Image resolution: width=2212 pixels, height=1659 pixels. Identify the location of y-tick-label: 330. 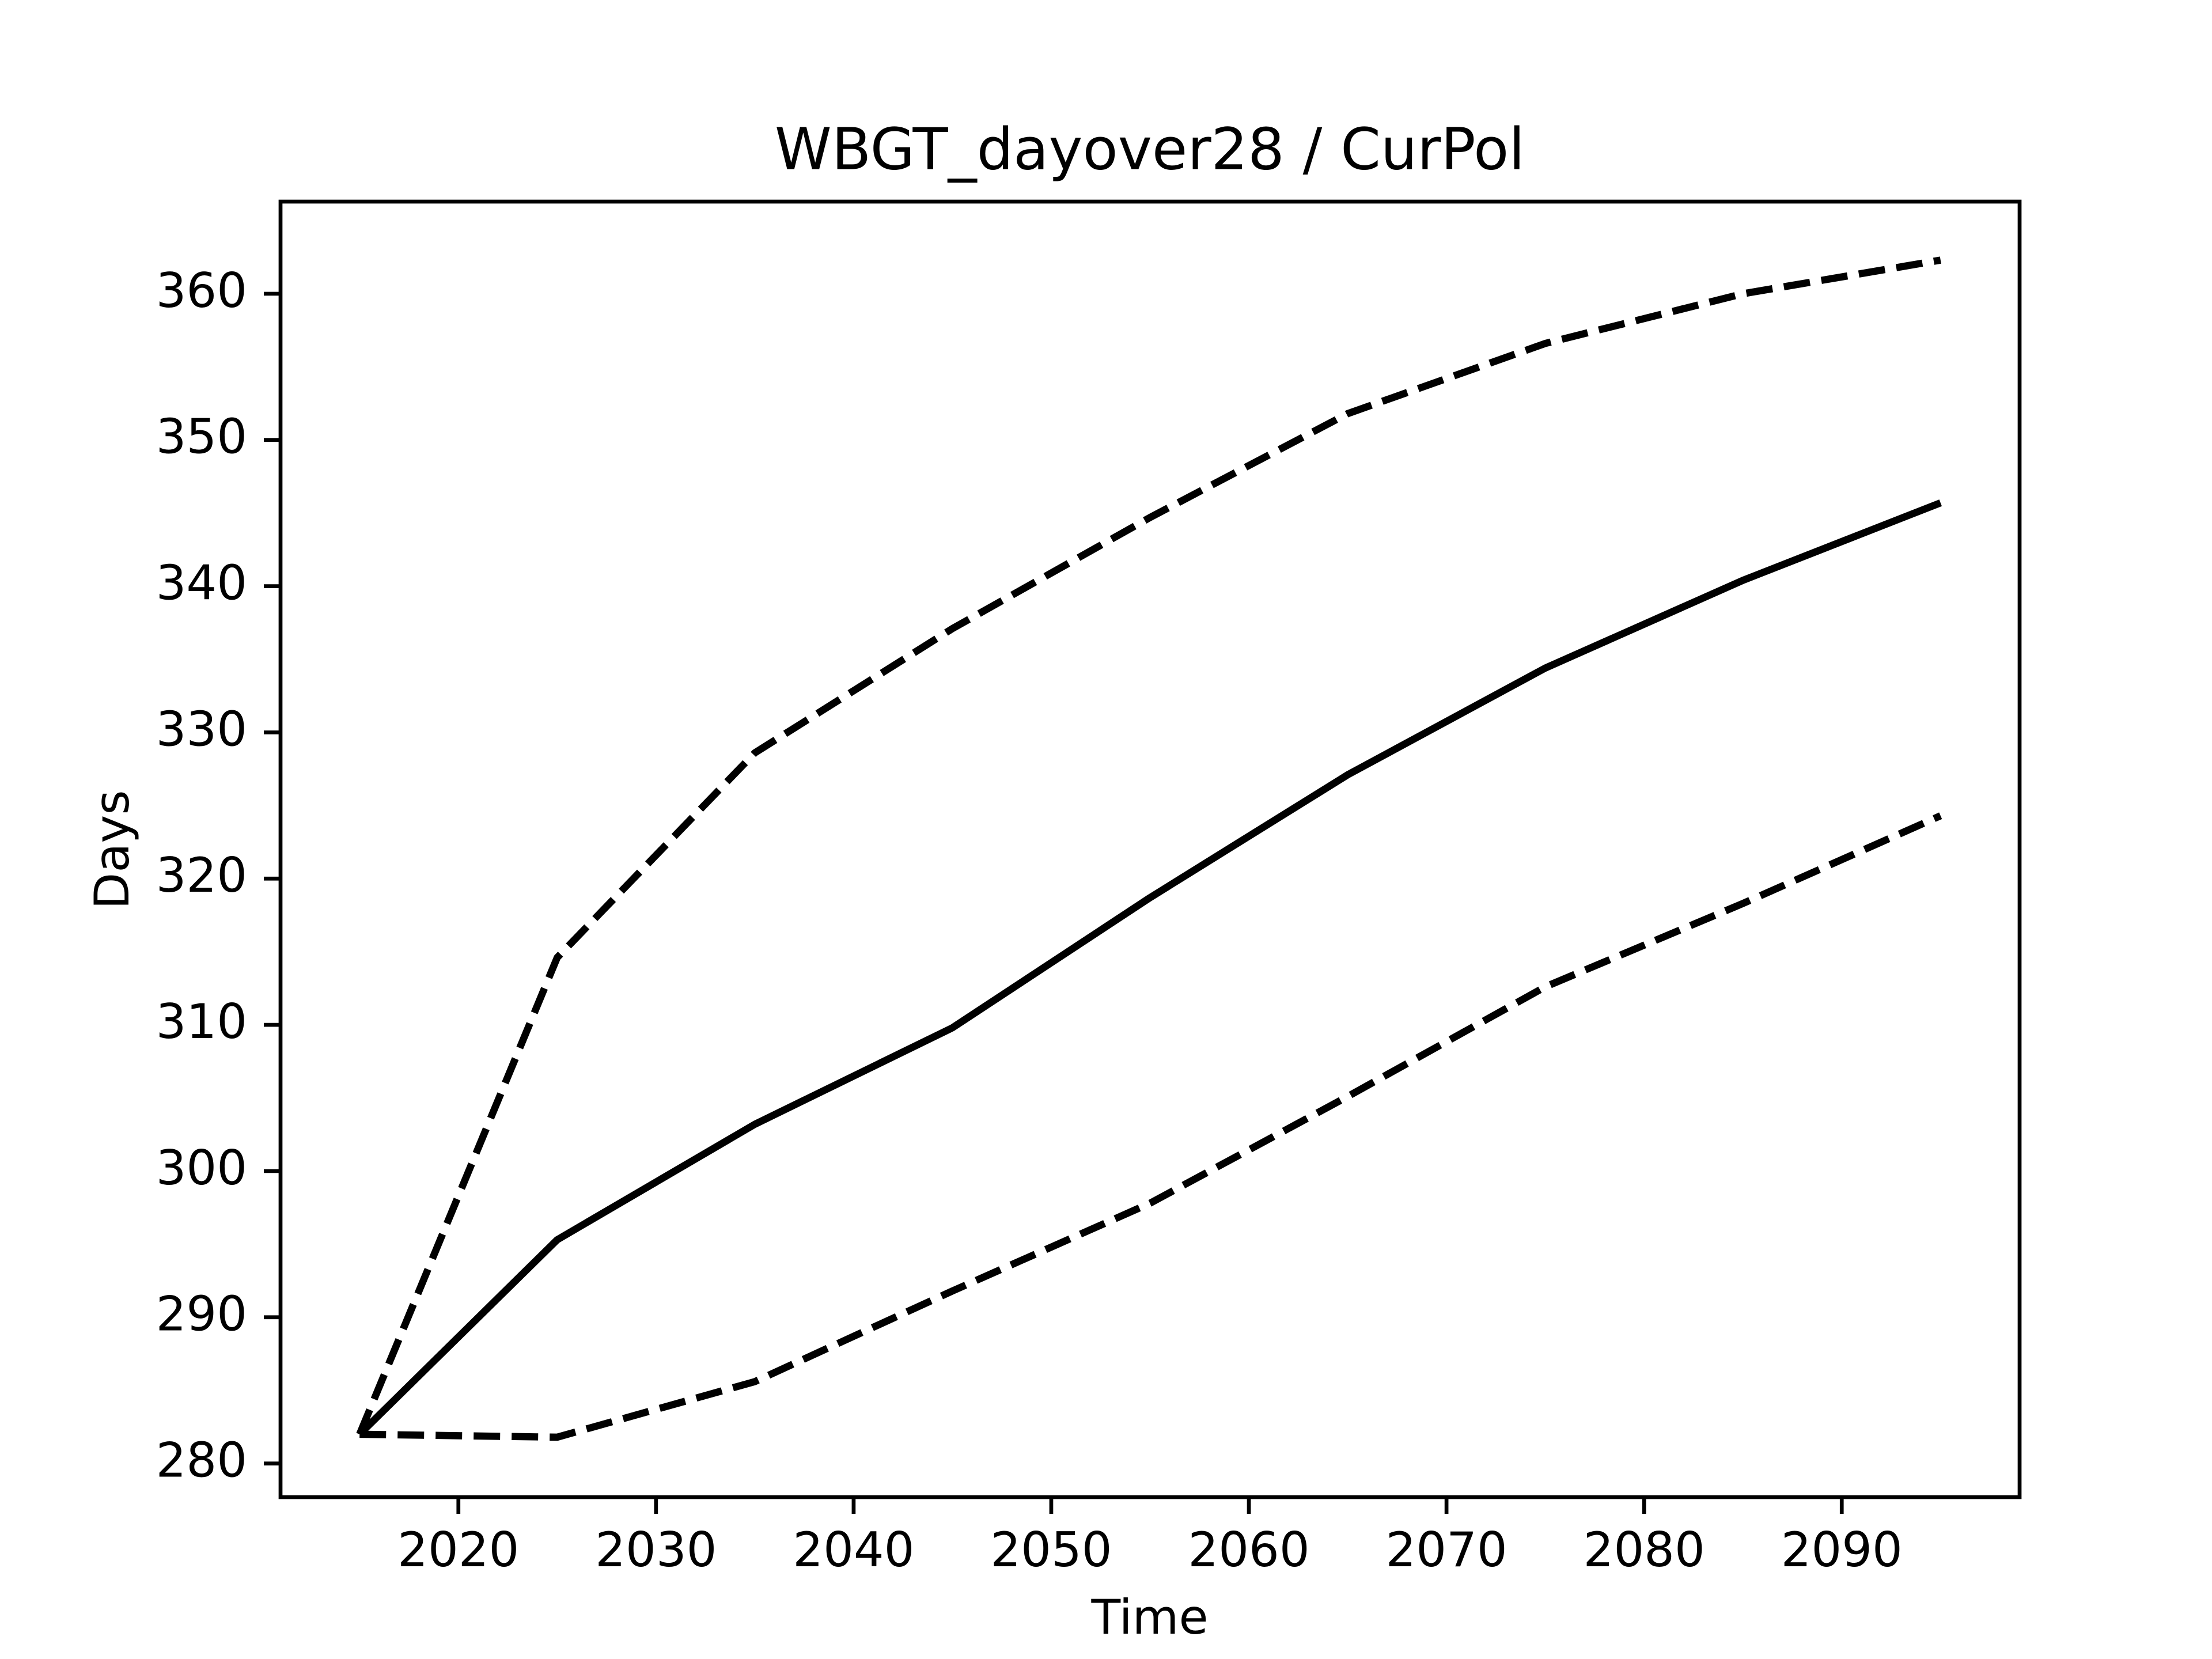
(201, 729).